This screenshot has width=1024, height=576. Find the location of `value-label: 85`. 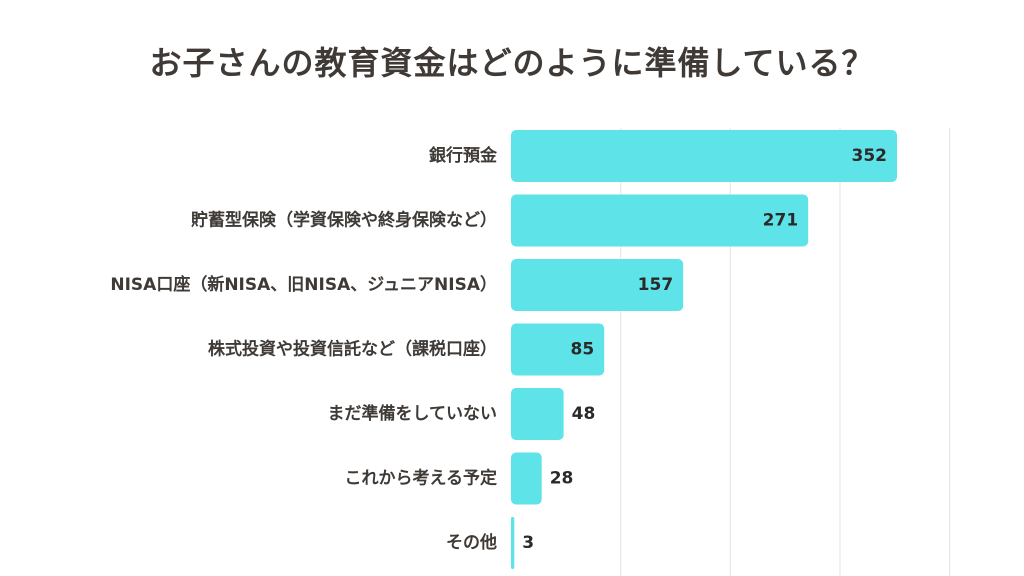

value-label: 85 is located at coordinates (583, 350).